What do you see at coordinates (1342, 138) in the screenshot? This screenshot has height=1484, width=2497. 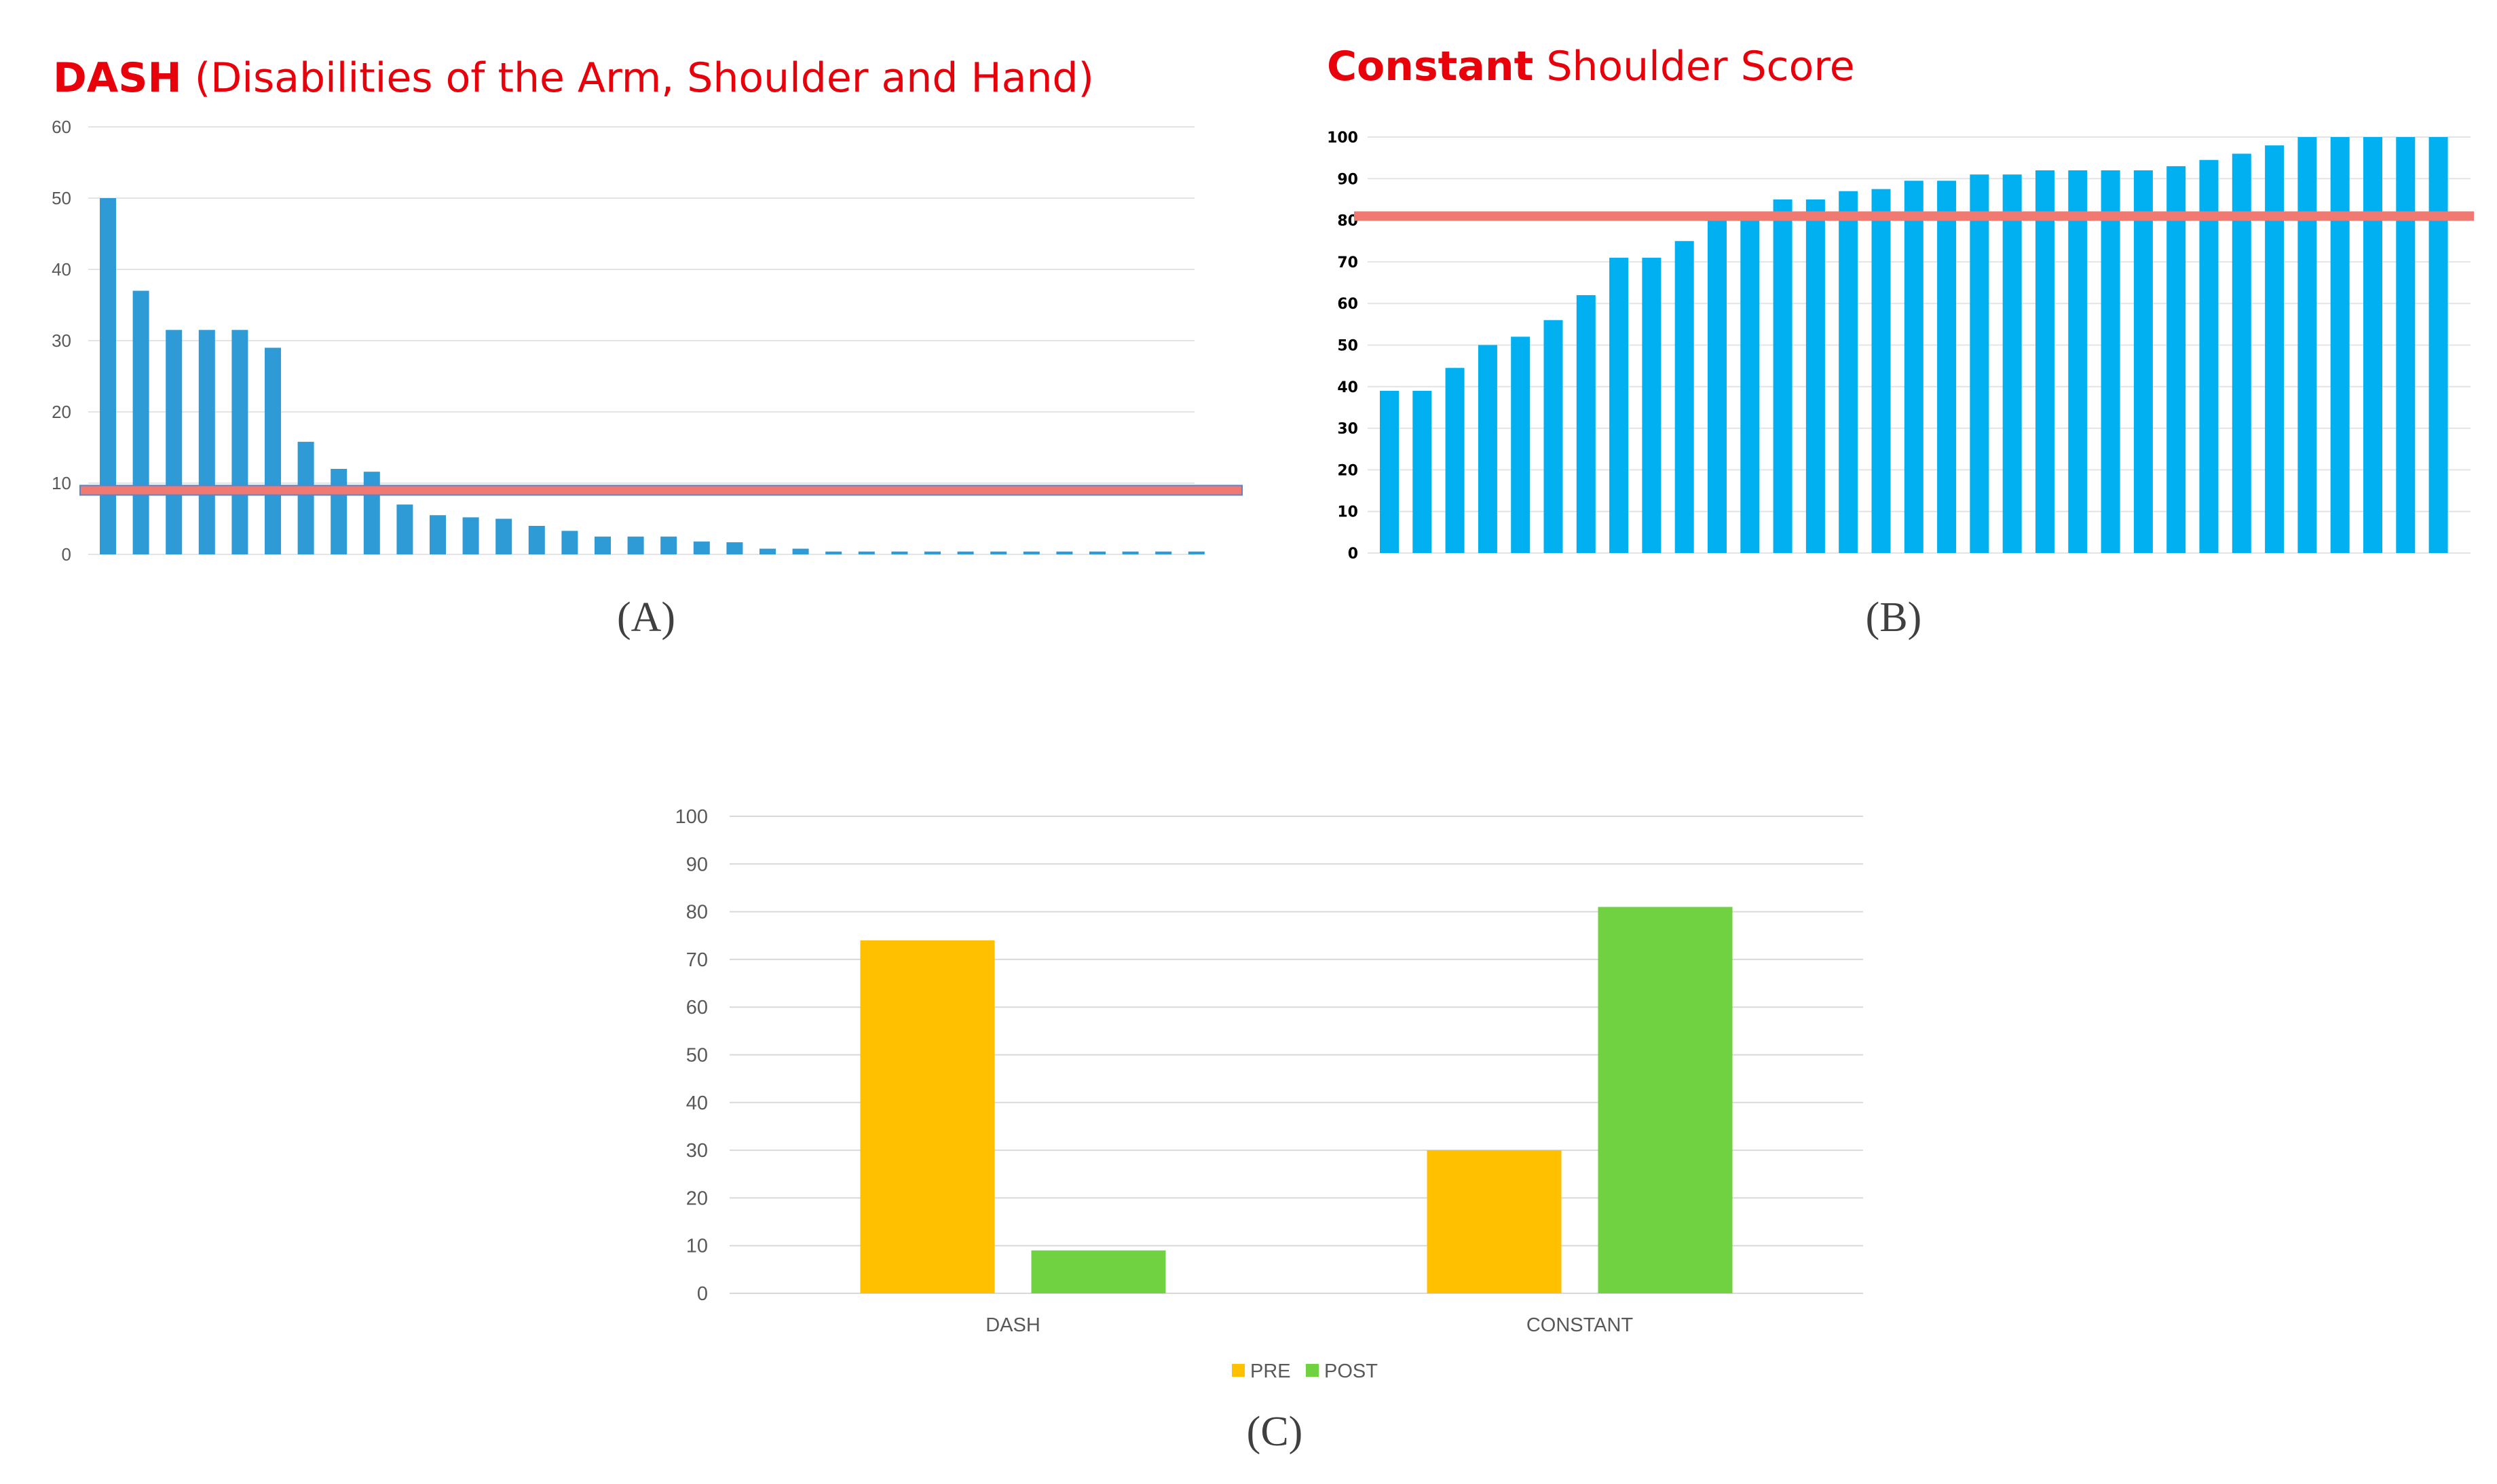 I see `panel-b-y-tick-label: 100` at bounding box center [1342, 138].